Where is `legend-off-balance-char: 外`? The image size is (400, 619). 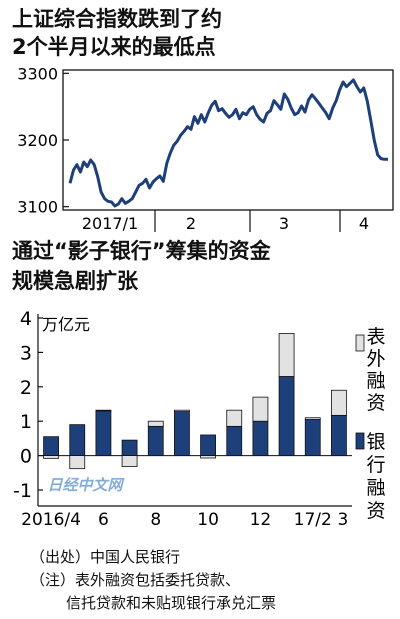 legend-off-balance-char: 外 is located at coordinates (375, 359).